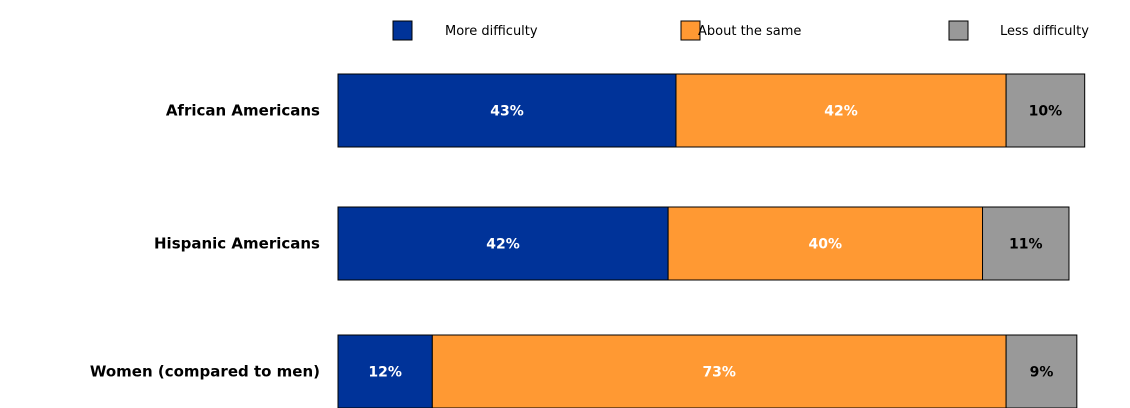 This screenshot has width=1130, height=408. I want to click on legend-item-less-difficulty: Less difficulty, so click(1018, 30).